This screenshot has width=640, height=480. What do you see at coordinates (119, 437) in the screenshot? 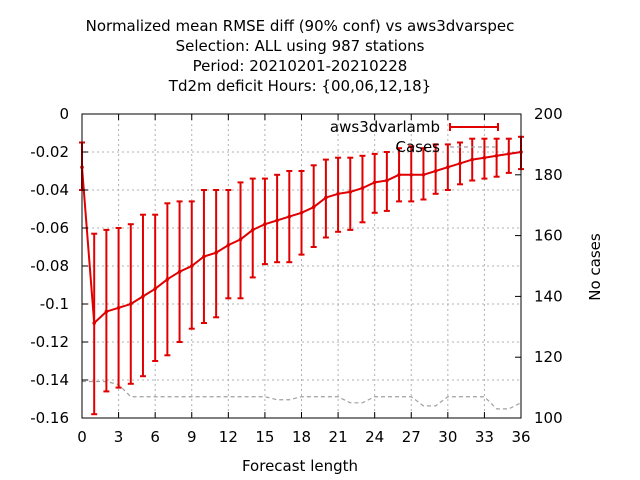
I see `x-tick-label: 3` at bounding box center [119, 437].